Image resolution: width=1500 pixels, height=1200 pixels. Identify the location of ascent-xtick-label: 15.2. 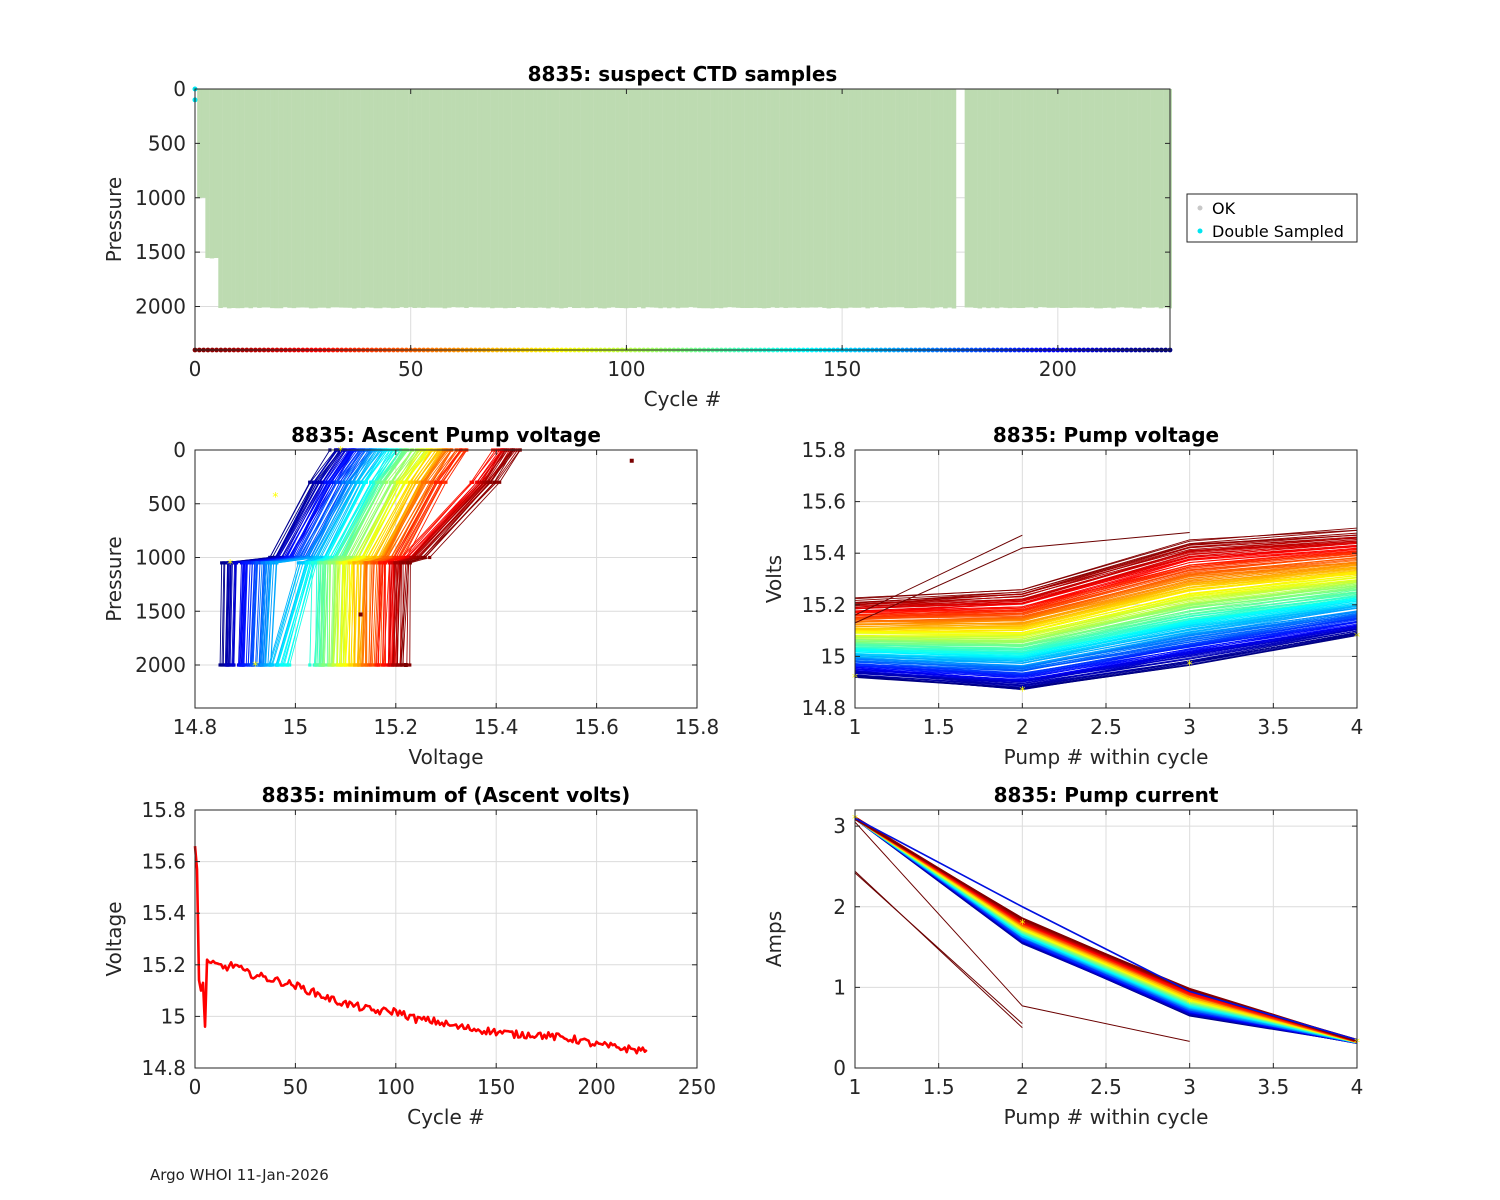
(396, 727).